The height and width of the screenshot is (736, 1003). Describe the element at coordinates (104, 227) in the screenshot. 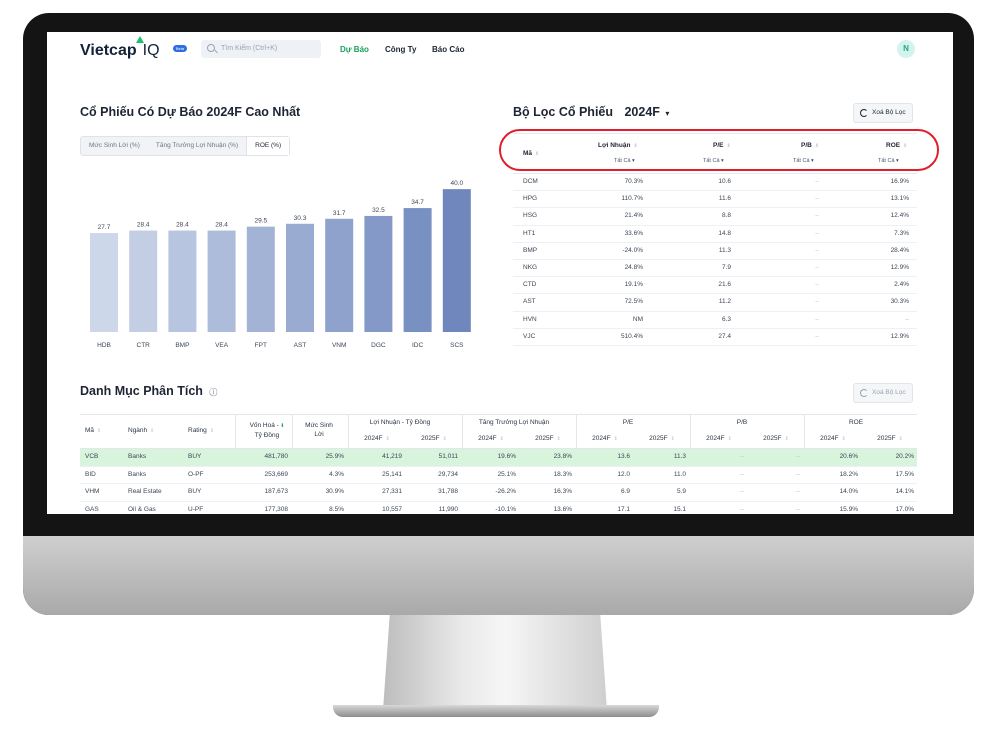

I see `value-label-HDB: 27.7` at that location.